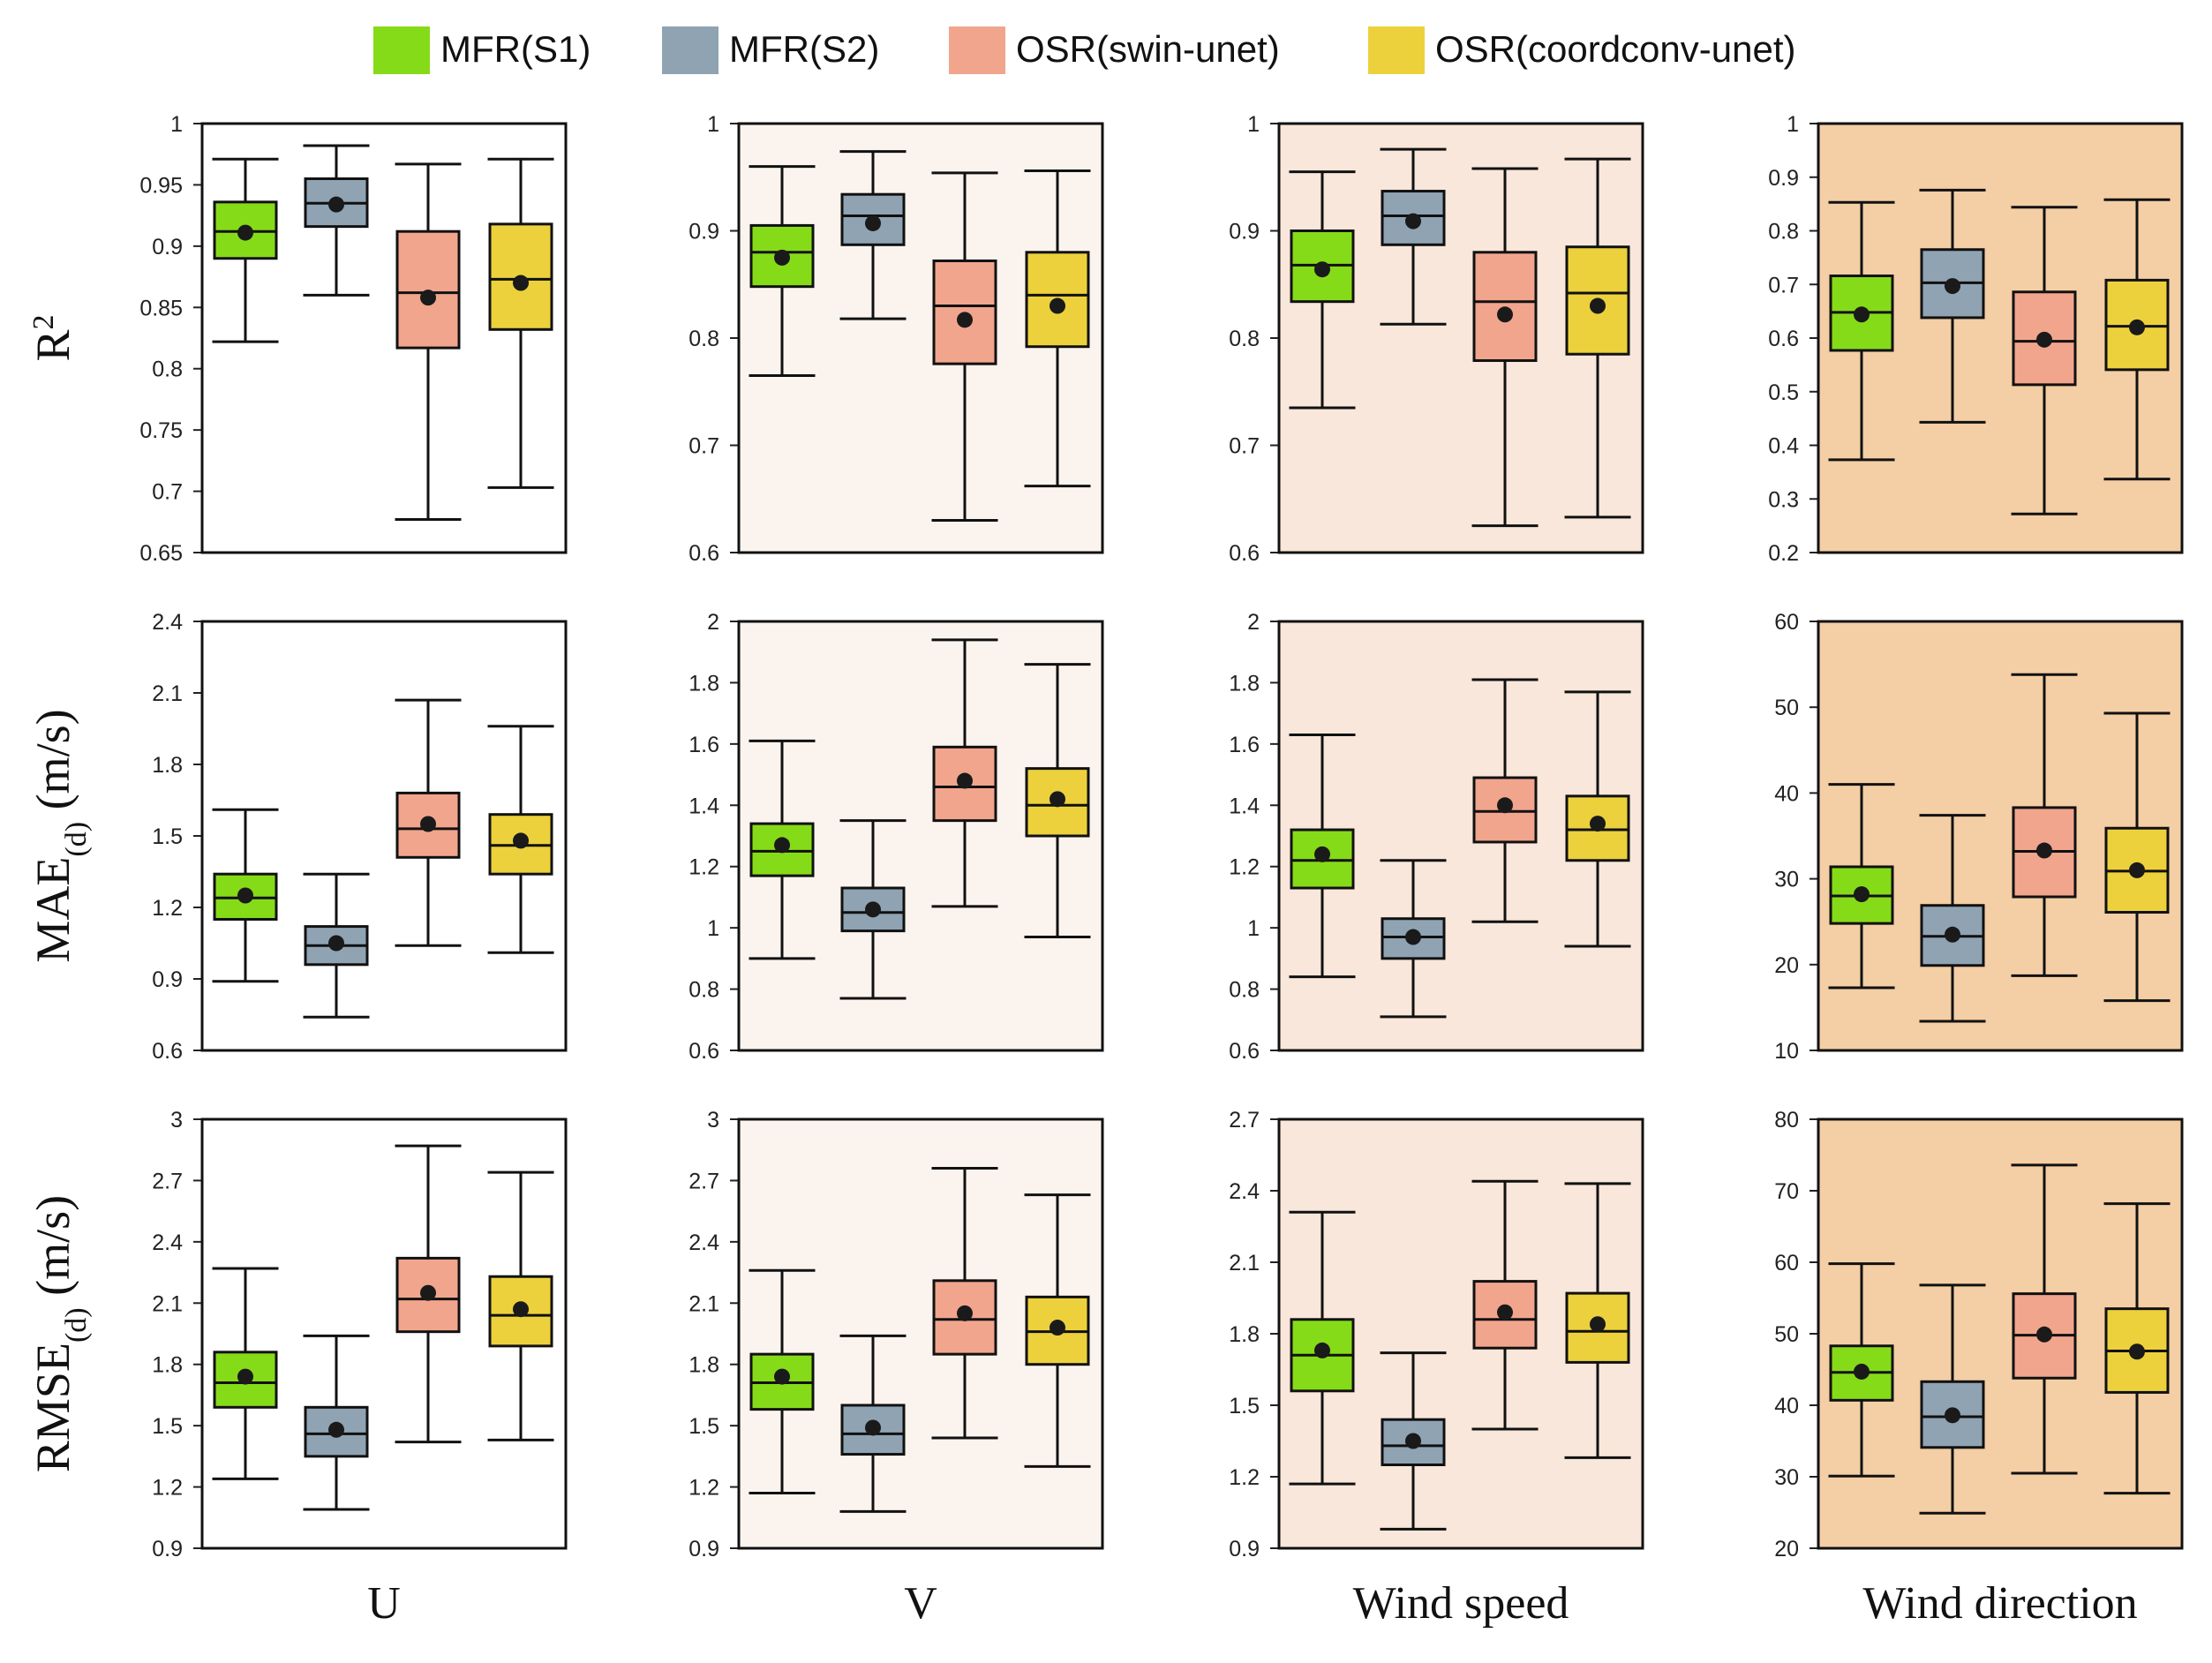  I want to click on y-tick-label: 0.2, so click(1783, 553).